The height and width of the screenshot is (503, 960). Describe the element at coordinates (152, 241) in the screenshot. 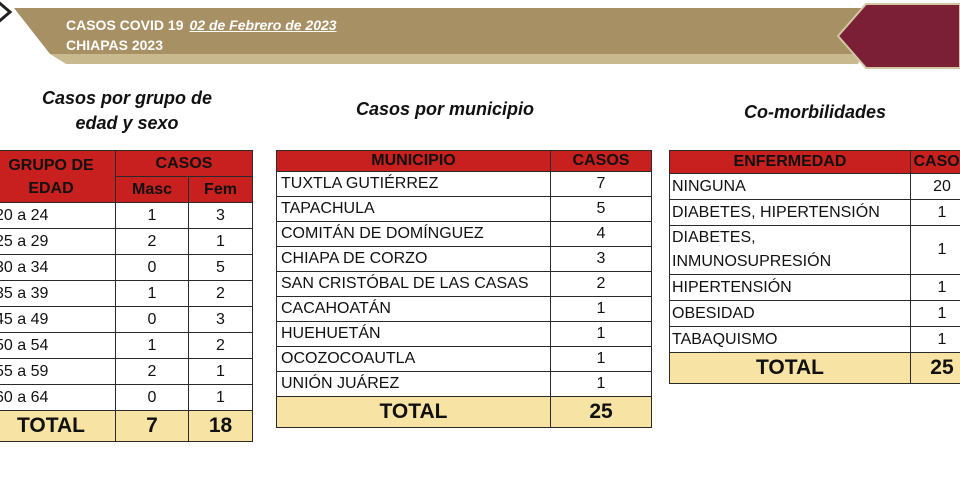

I see `masc-count-cell: 2` at that location.